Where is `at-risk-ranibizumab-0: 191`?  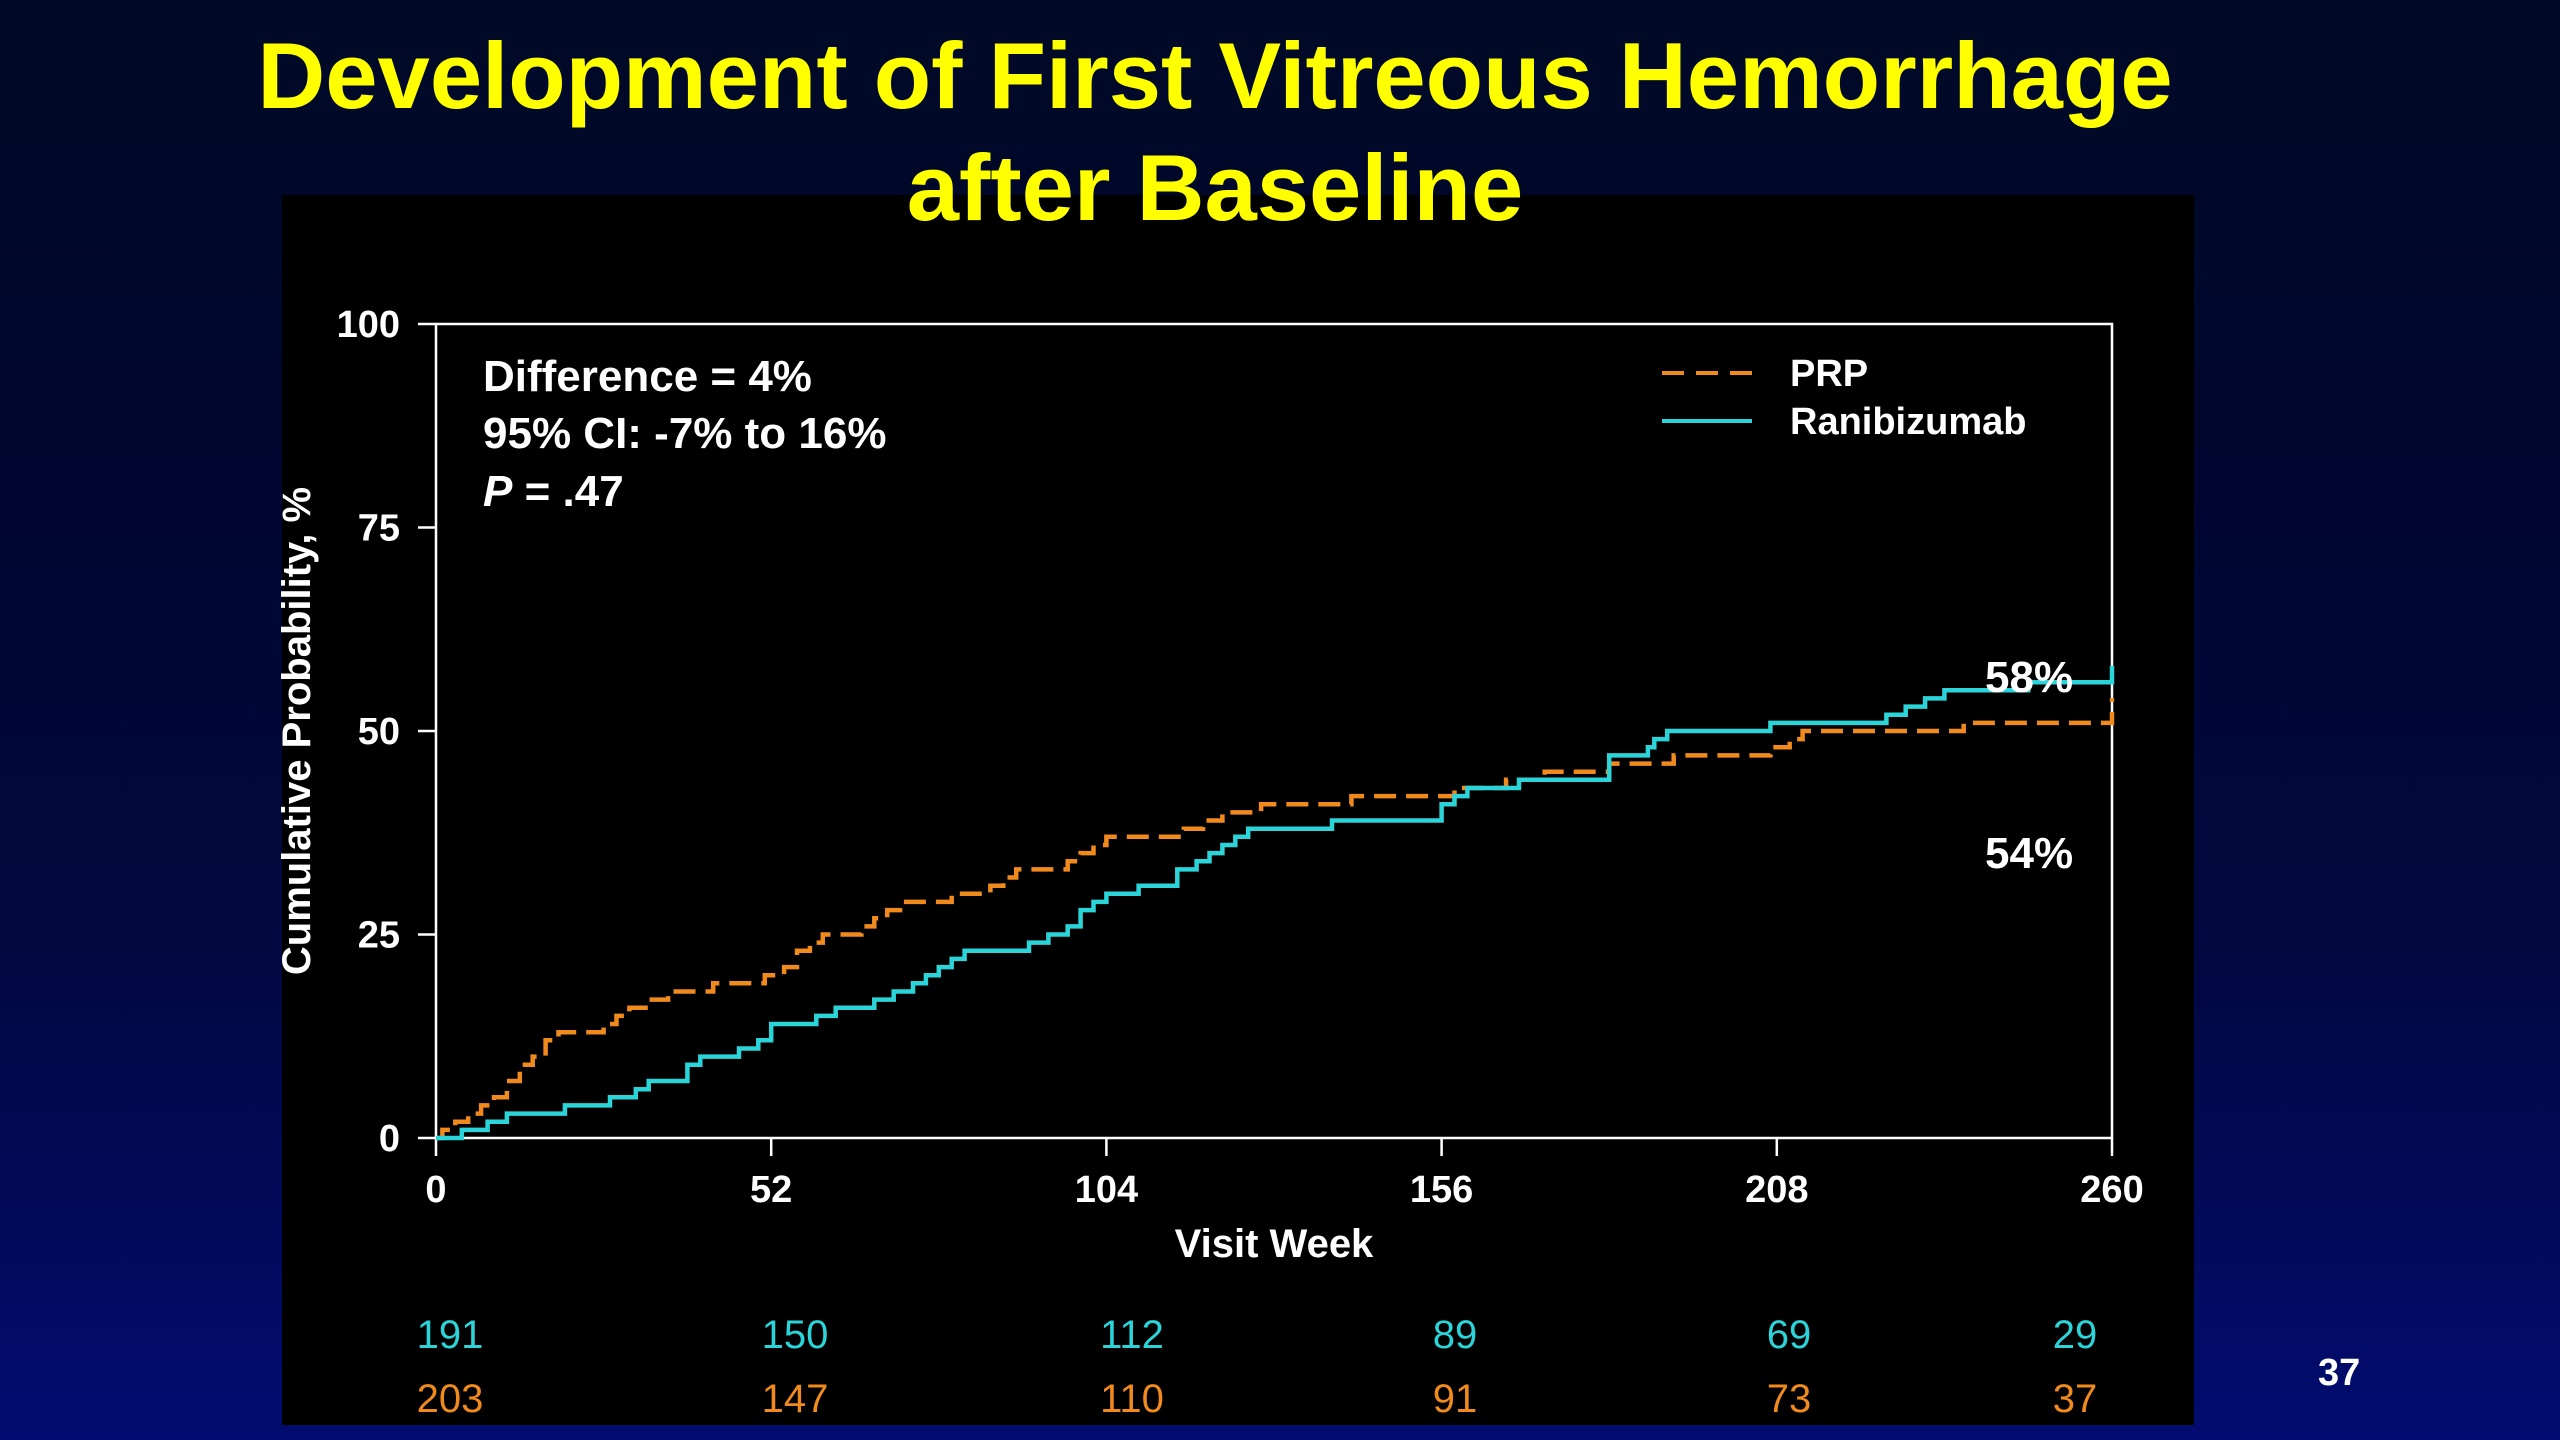
at-risk-ranibizumab-0: 191 is located at coordinates (450, 1335).